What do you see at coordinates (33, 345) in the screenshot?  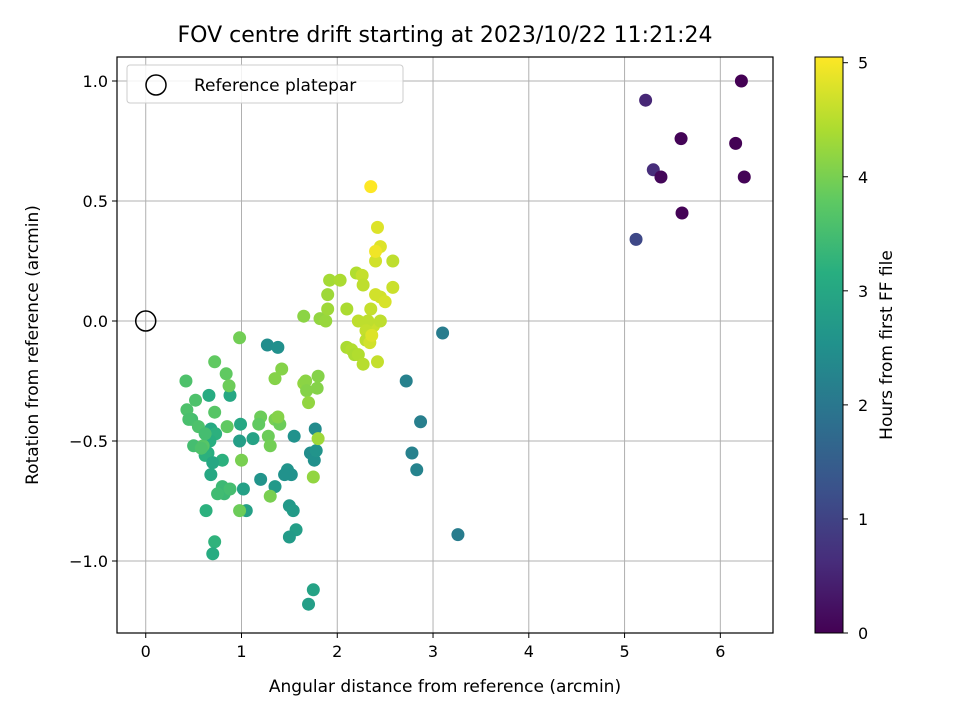 I see `y-axis-label: Rotation from reference (arcmin)` at bounding box center [33, 345].